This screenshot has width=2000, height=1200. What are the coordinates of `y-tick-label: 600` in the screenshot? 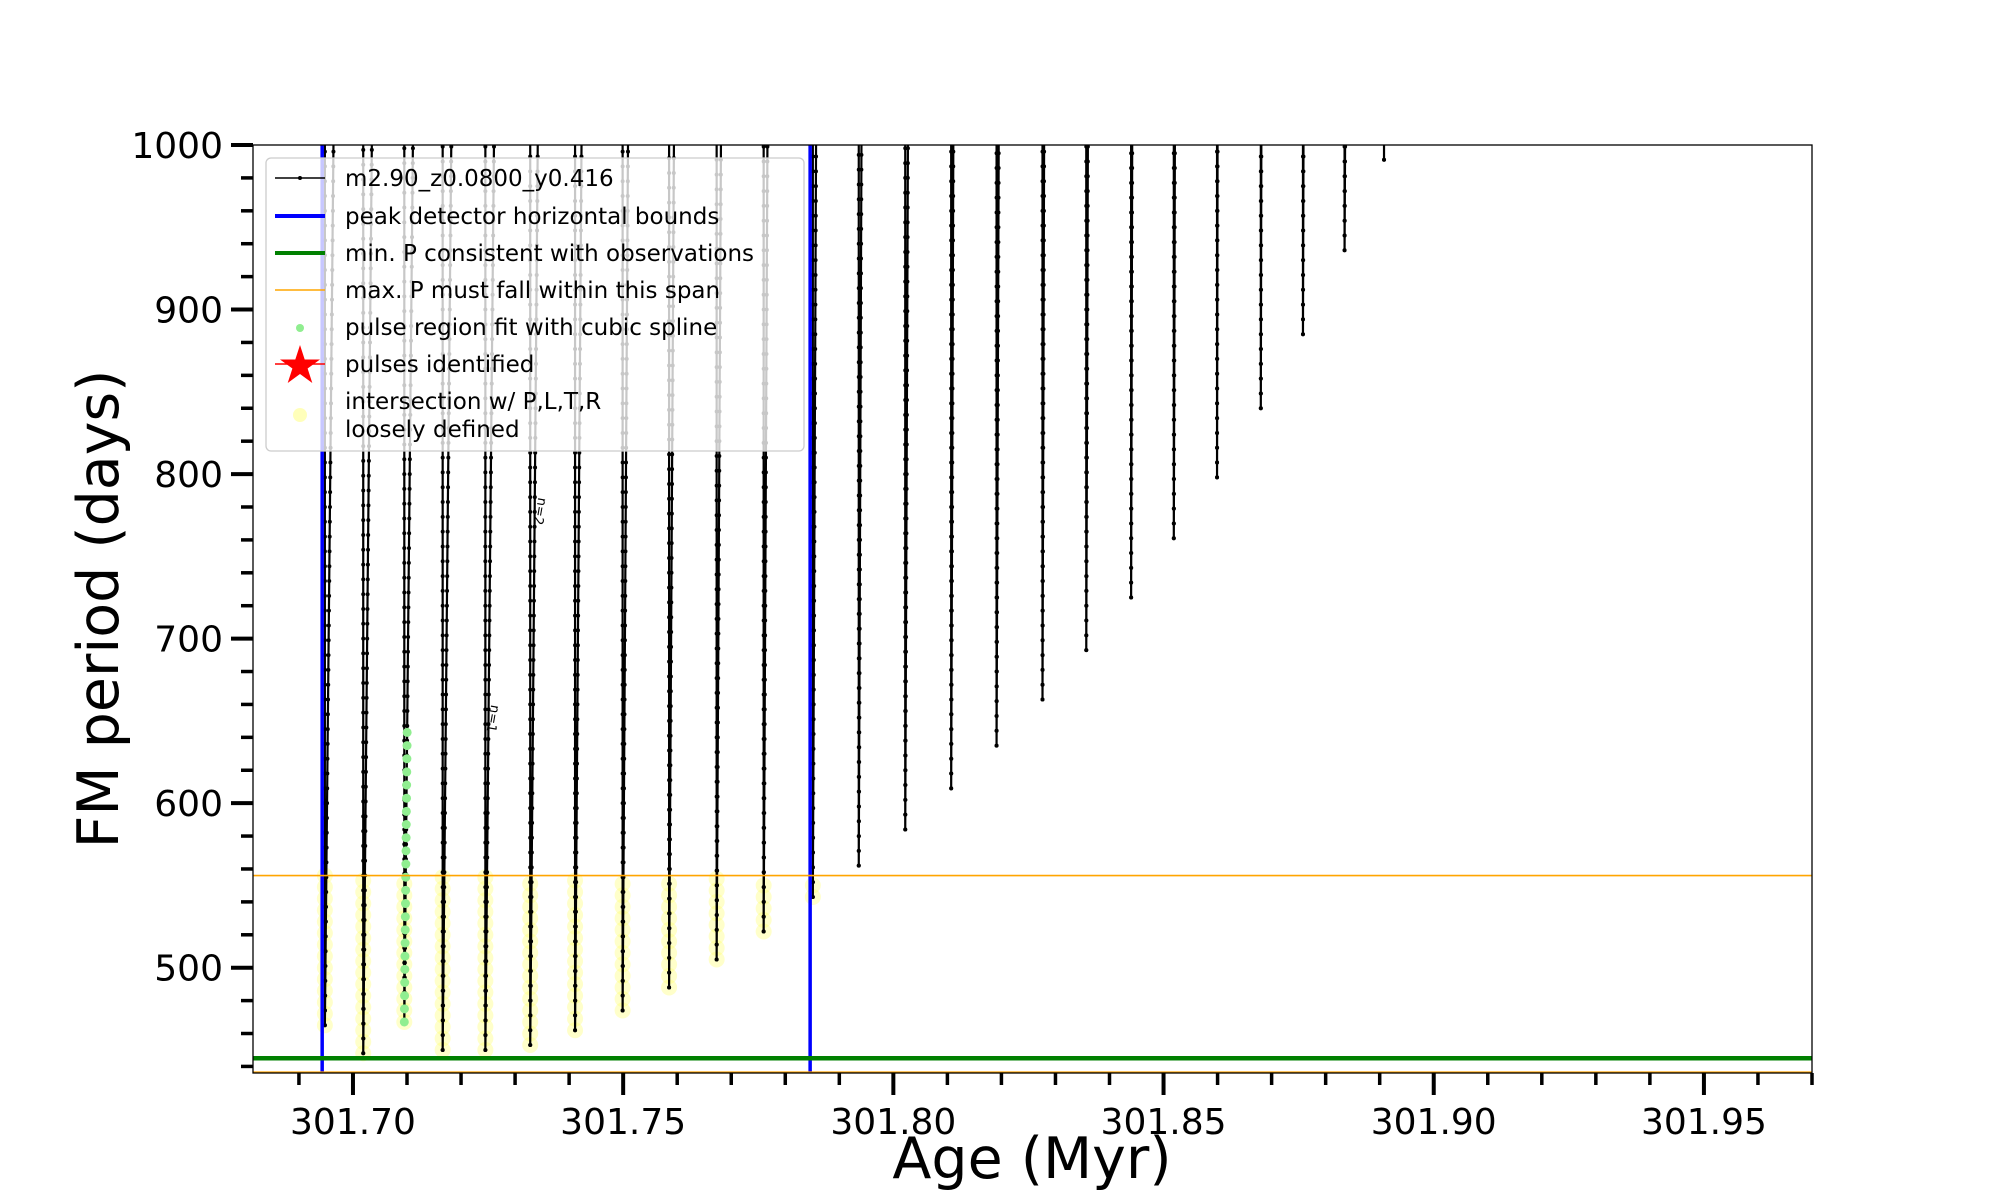 It's located at (188, 804).